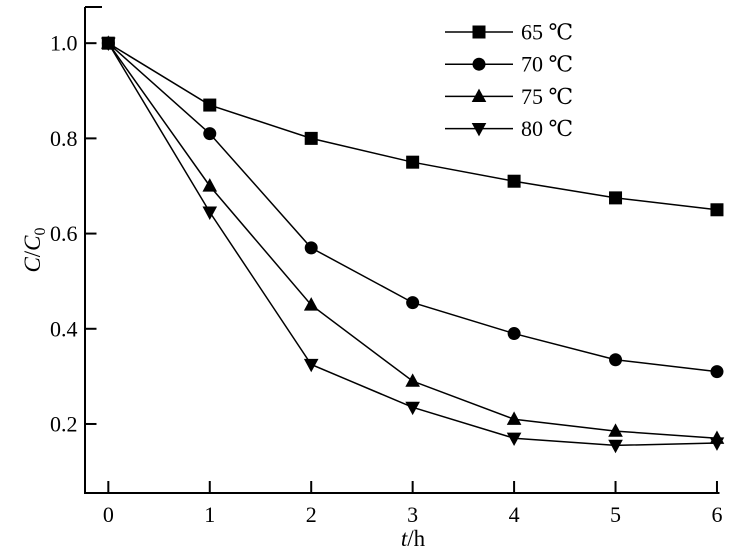 This screenshot has width=733, height=559. Describe the element at coordinates (210, 134) in the screenshot. I see `series-70c-marker-t1` at that location.